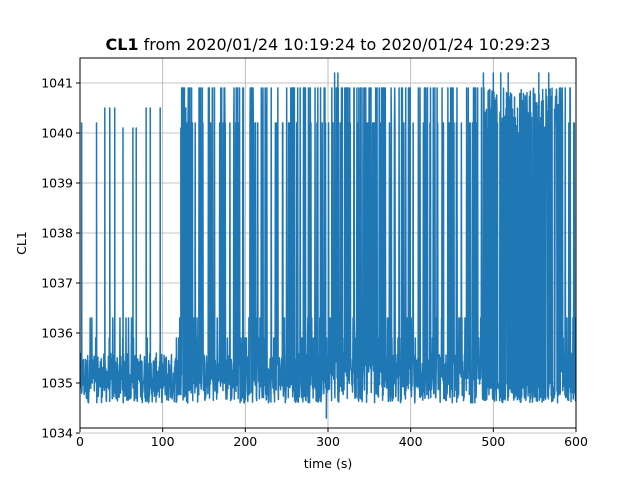  Describe the element at coordinates (57, 133) in the screenshot. I see `y-tick-label: 1040` at that location.